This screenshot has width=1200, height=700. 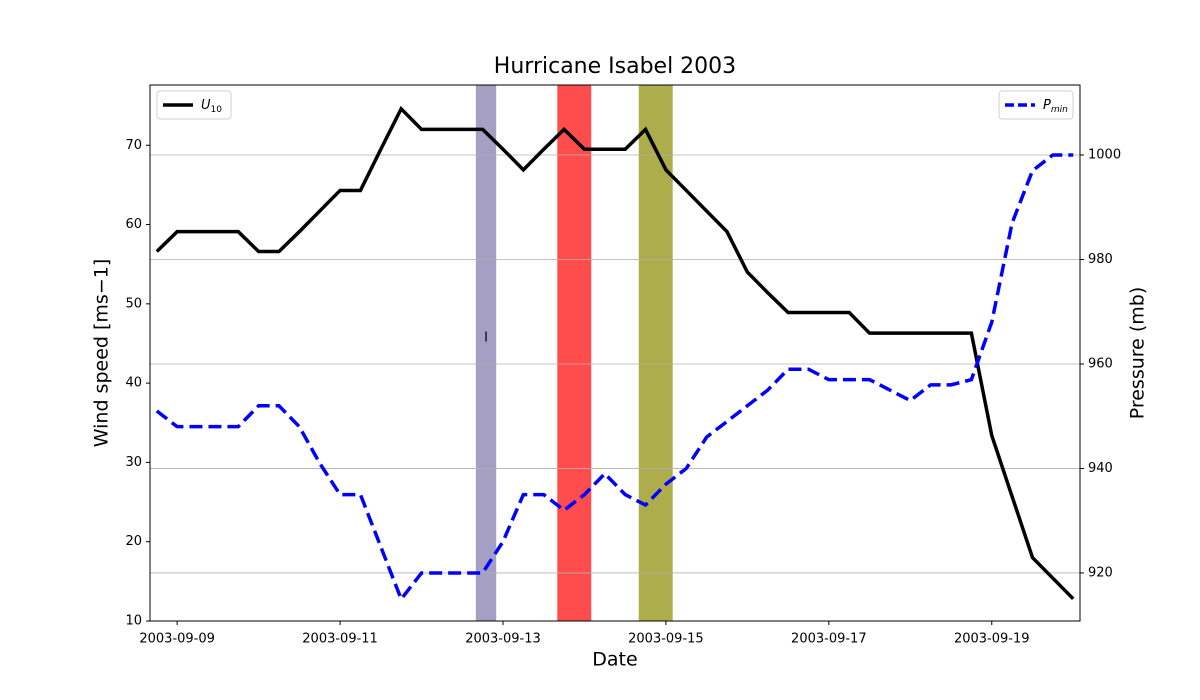 What do you see at coordinates (133, 224) in the screenshot?
I see `y-tick-label: 60` at bounding box center [133, 224].